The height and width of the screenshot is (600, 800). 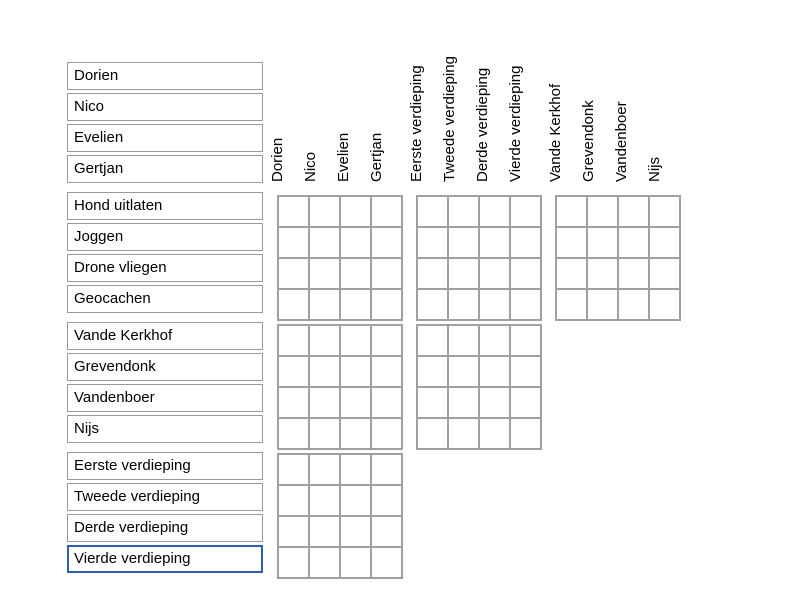 What do you see at coordinates (165, 466) in the screenshot?
I see `row-label-eerste-verdieping: Eerste verdieping` at bounding box center [165, 466].